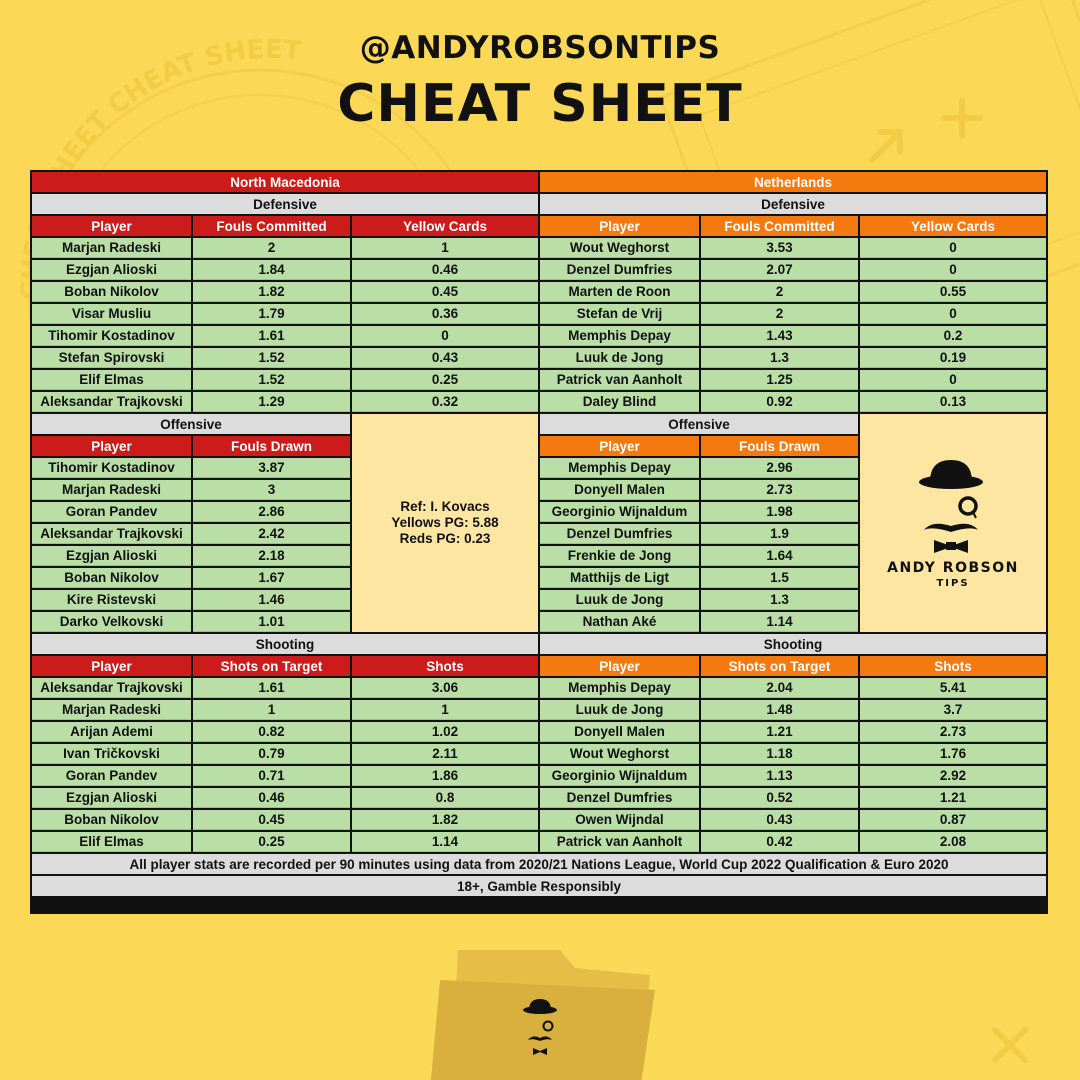  I want to click on stat-value-cell: 2.11, so click(445, 754).